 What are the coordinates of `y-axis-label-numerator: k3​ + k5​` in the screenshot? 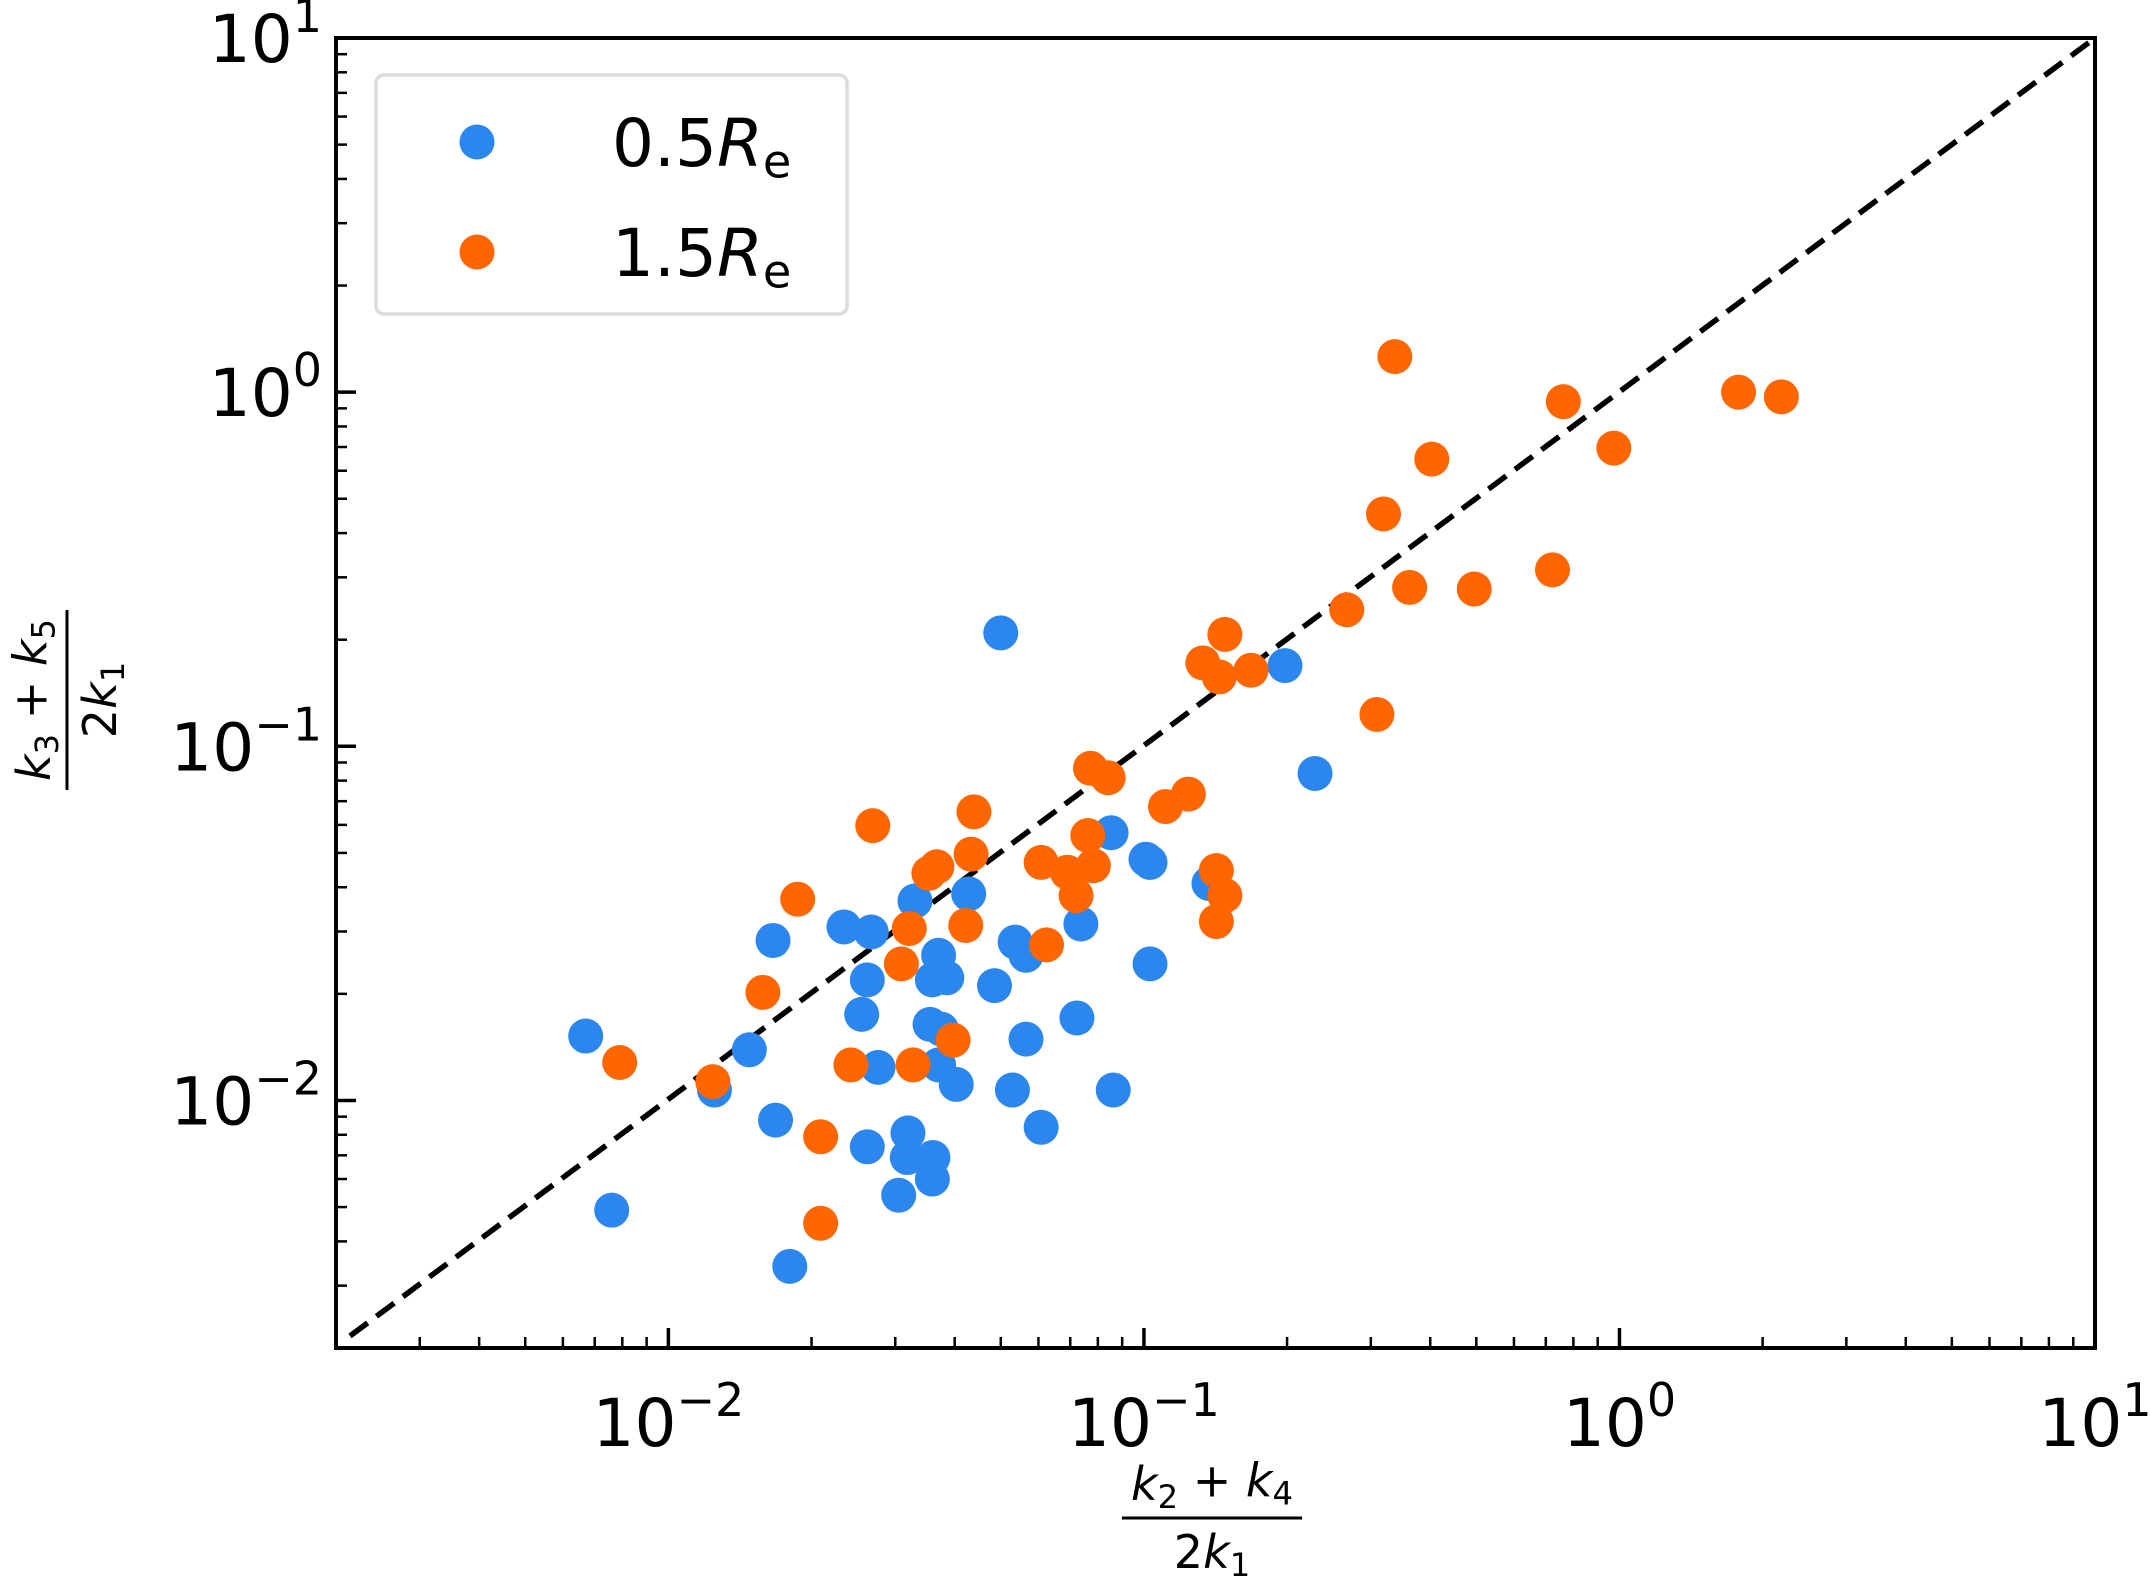 It's located at (35, 700).